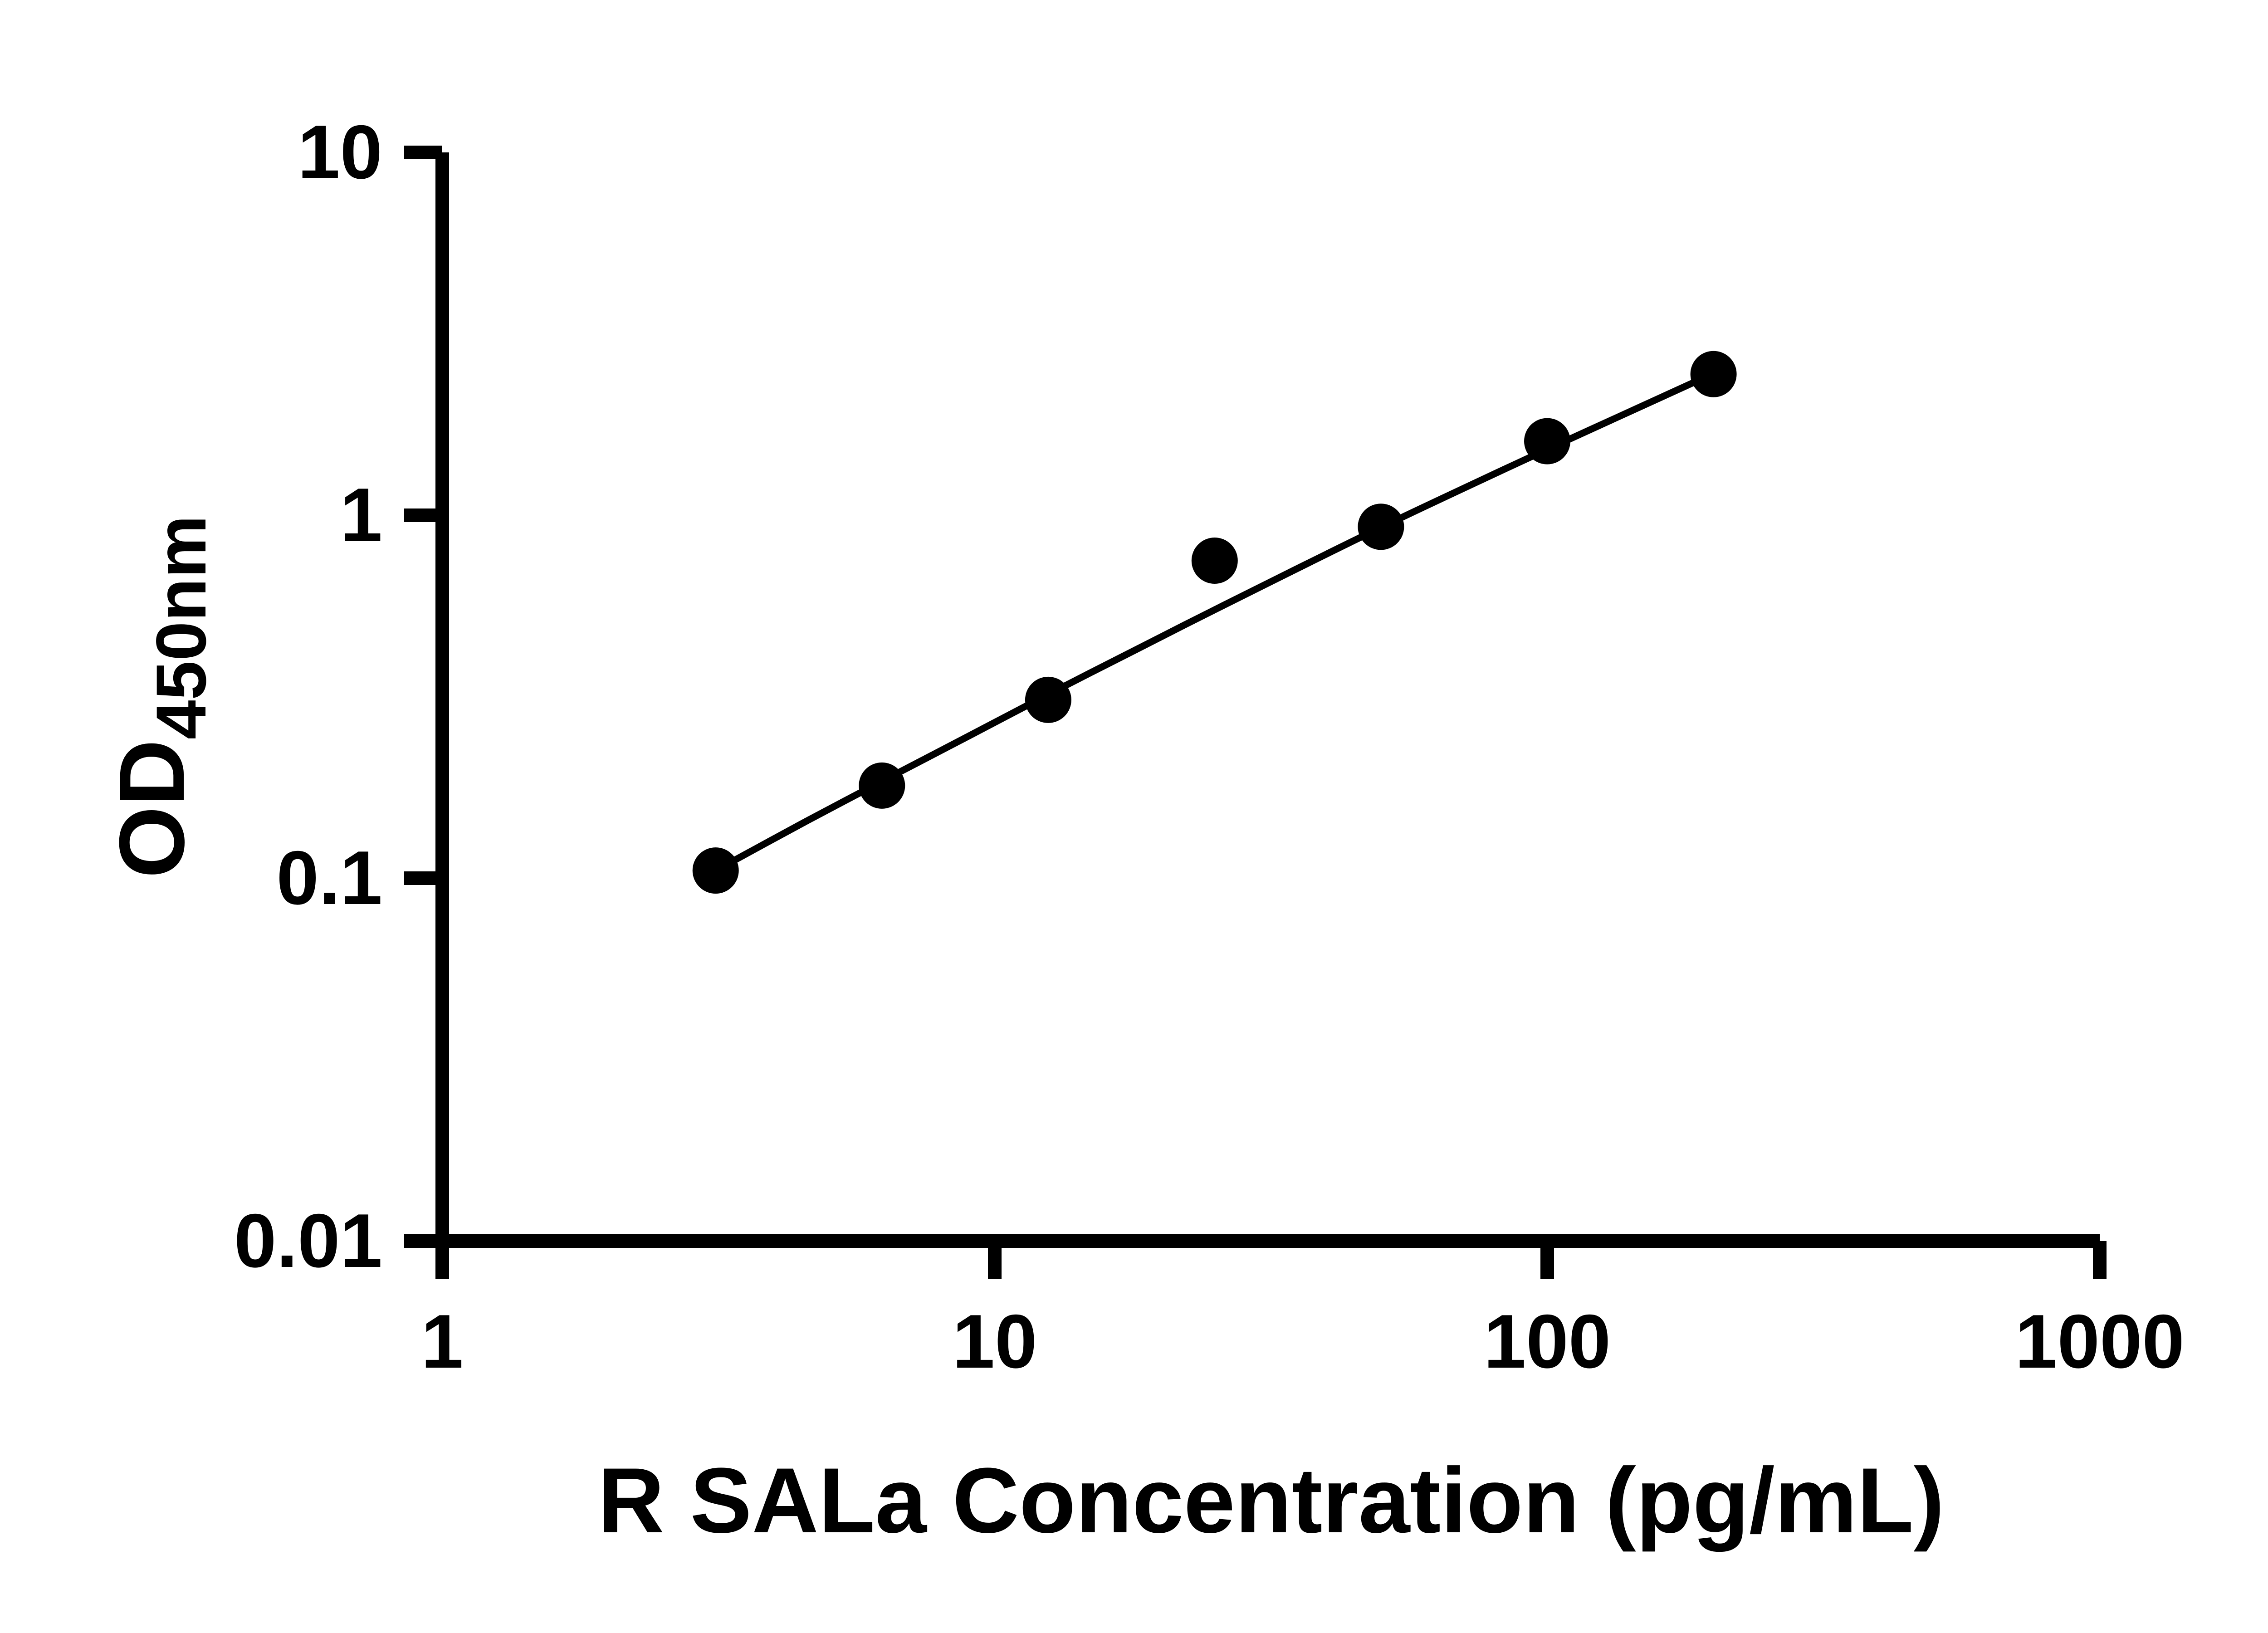 The image size is (2268, 1633). Describe the element at coordinates (442, 1341) in the screenshot. I see `x-tick-label: 1` at that location.